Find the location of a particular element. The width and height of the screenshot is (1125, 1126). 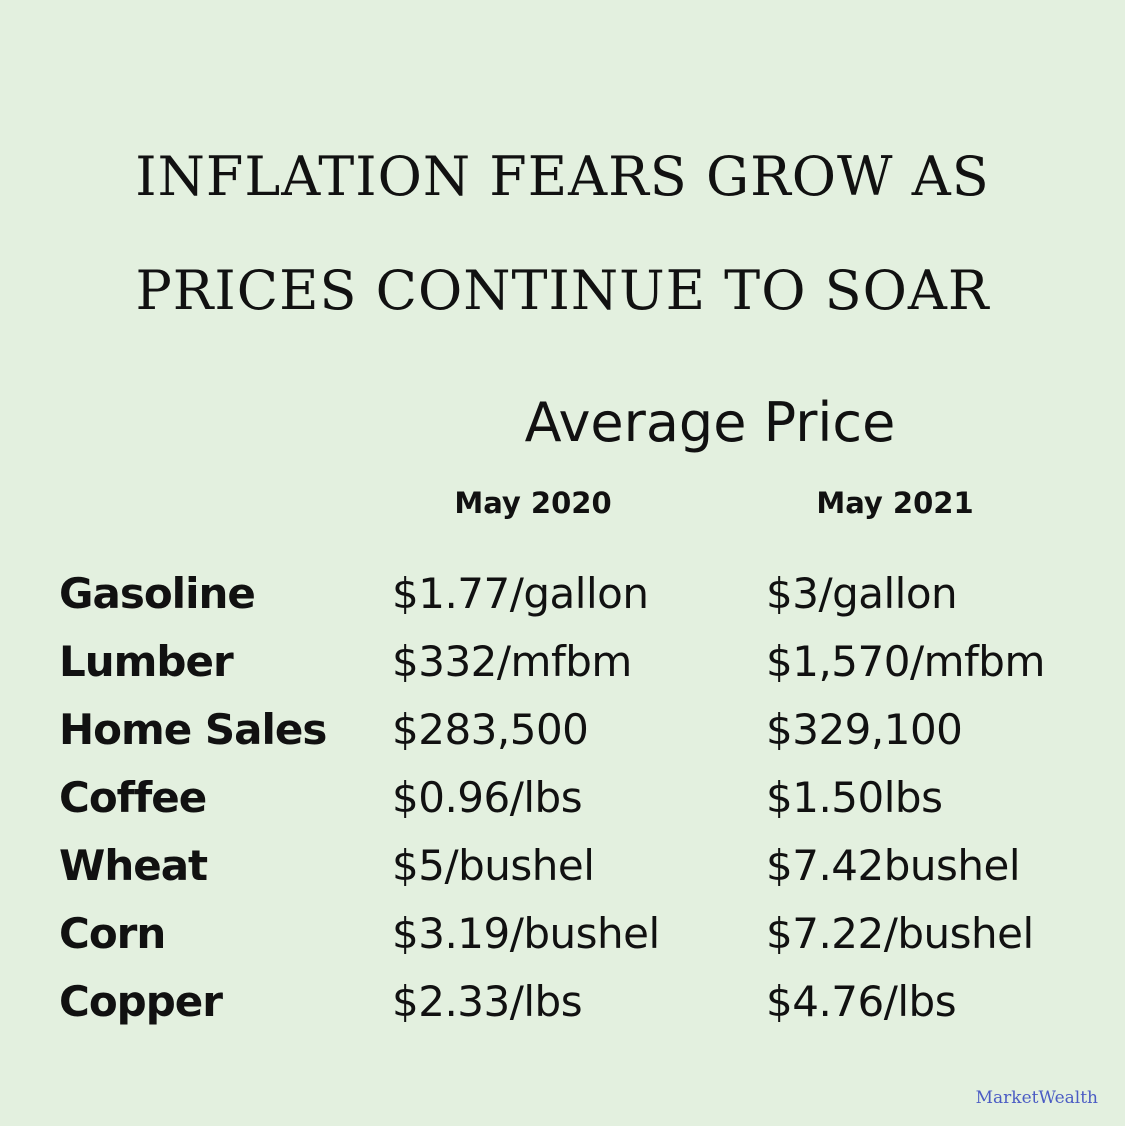

table-row: Lumber $332/mfbm $1,570/mfbm is located at coordinates (562, 662).